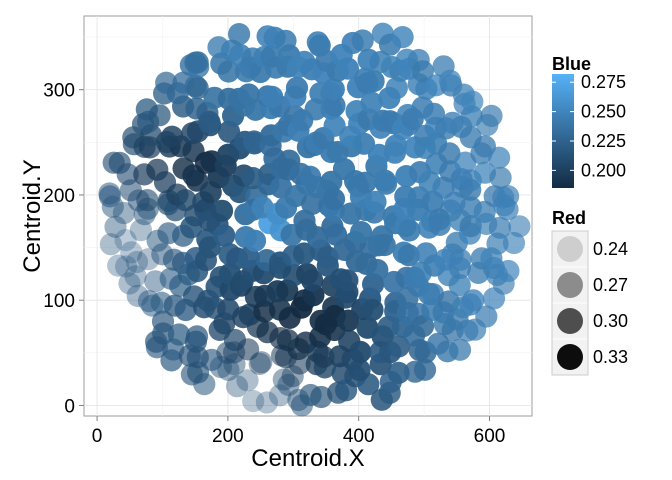 This screenshot has height=480, width=672. What do you see at coordinates (228, 436) in the screenshot?
I see `x-tick-label: 200` at bounding box center [228, 436].